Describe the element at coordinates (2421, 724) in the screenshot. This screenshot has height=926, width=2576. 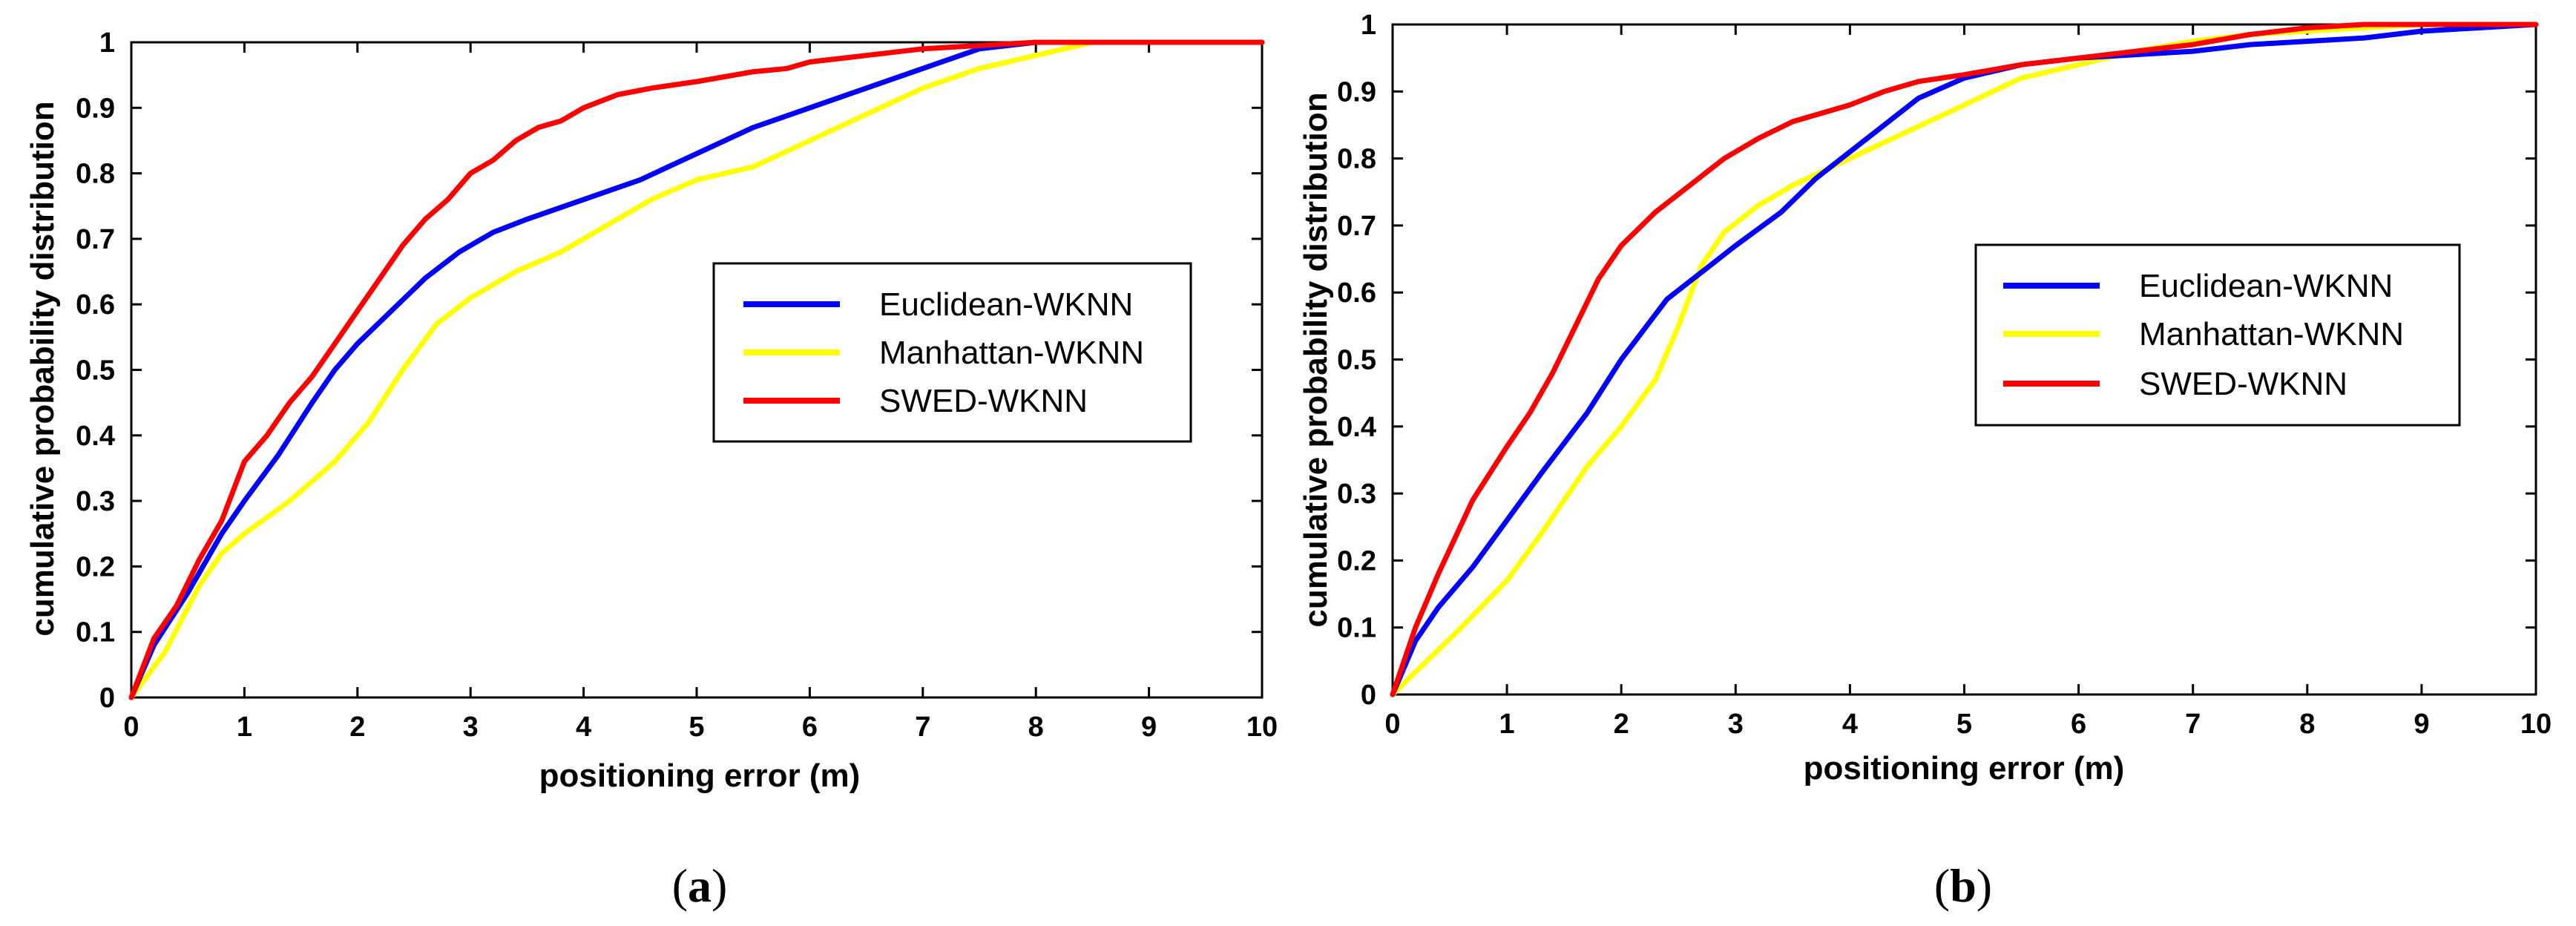
I see `x-tick-label-b-9: 9` at that location.